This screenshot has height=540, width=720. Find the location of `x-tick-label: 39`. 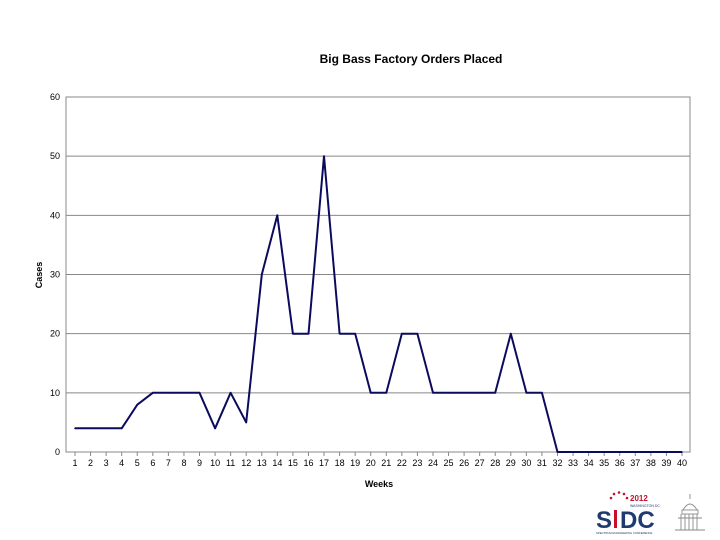

x-tick-label: 39 is located at coordinates (666, 463).